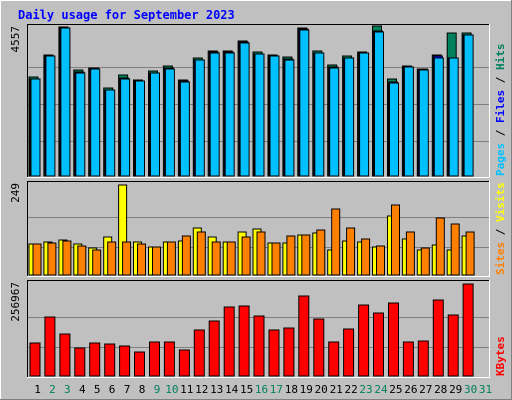  I want to click on legend-item-sites: Sites, so click(500, 258).